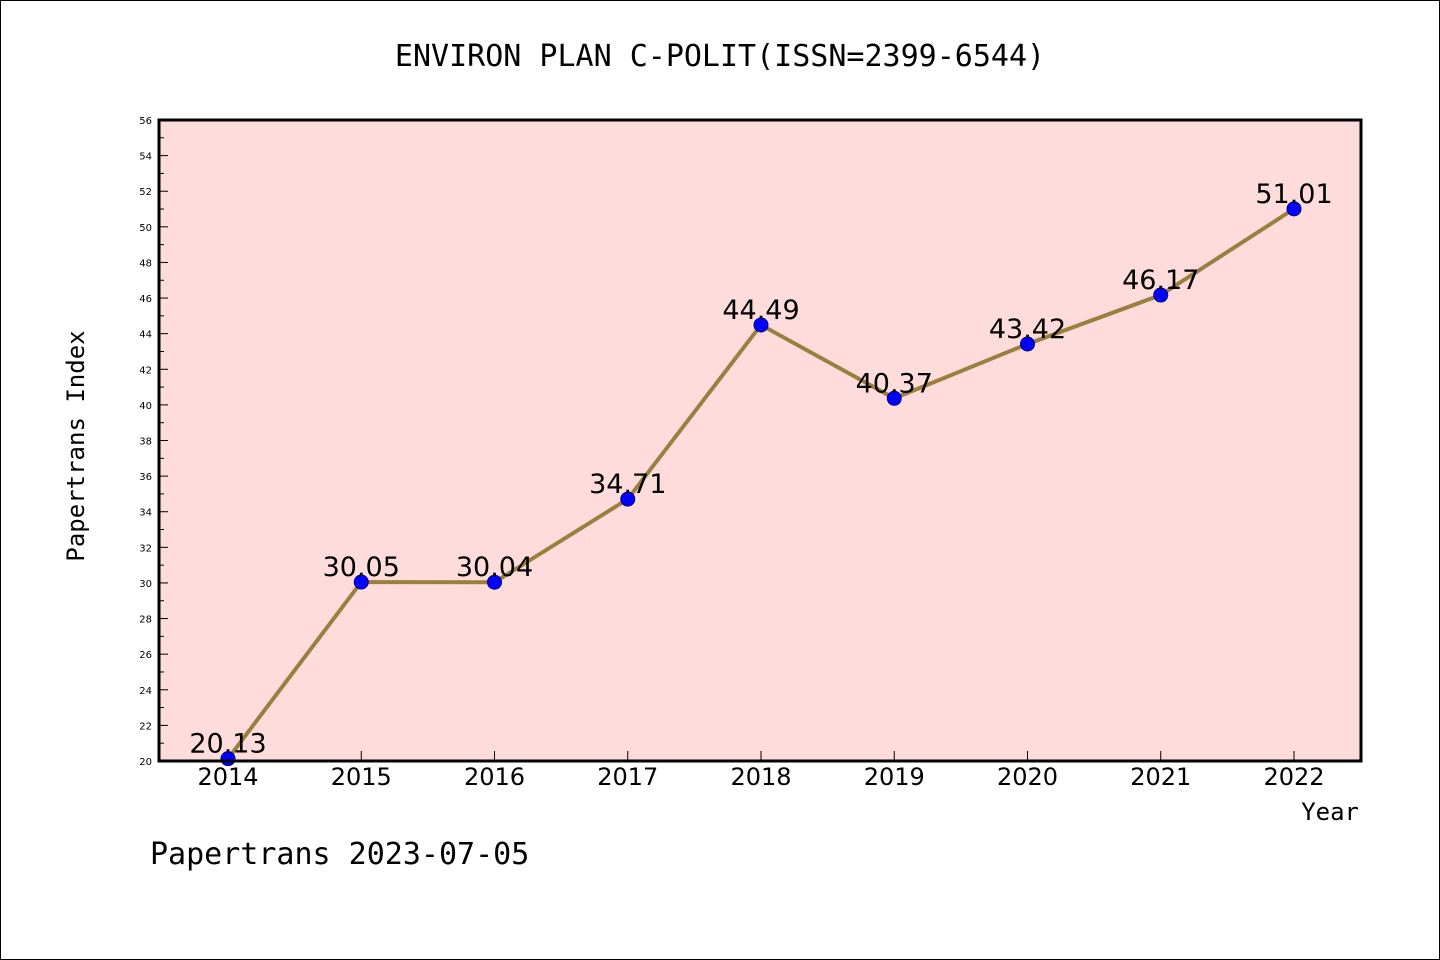 Image resolution: width=1440 pixels, height=960 pixels. Describe the element at coordinates (145, 263) in the screenshot. I see `y-tick-label: 48` at that location.